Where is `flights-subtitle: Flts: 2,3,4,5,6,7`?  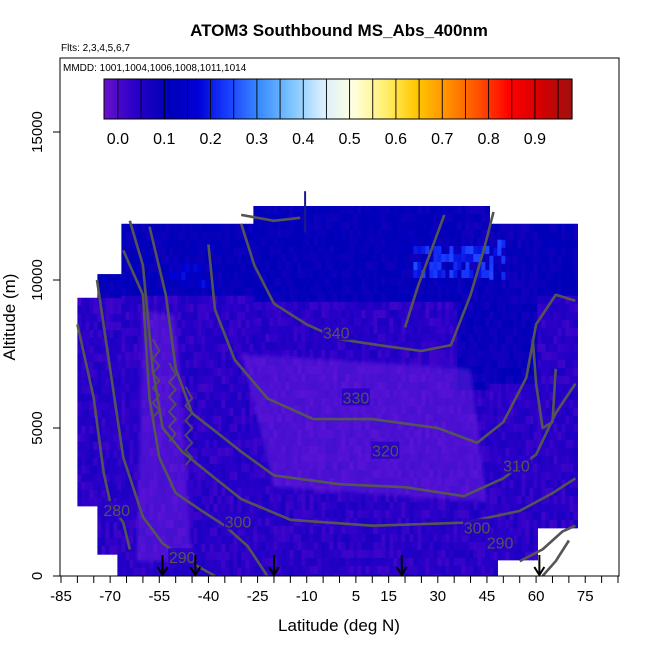
flights-subtitle: Flts: 2,3,4,5,6,7 is located at coordinates (95, 48).